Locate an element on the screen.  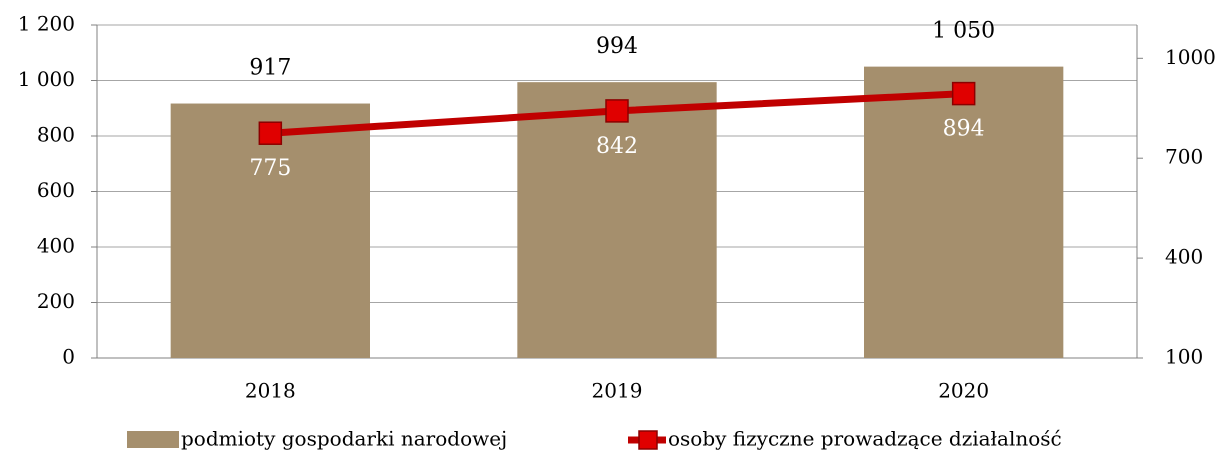
x-tick-label: 2018 is located at coordinates (270, 391).